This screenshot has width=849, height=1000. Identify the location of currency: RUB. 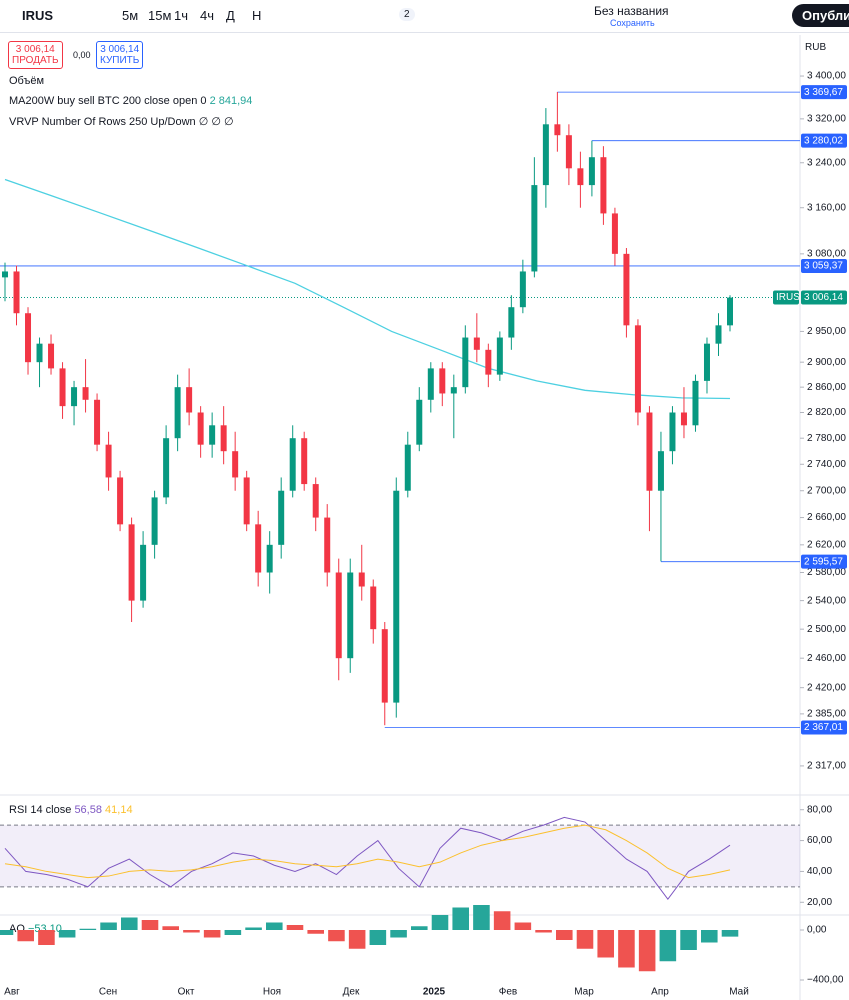
(816, 47).